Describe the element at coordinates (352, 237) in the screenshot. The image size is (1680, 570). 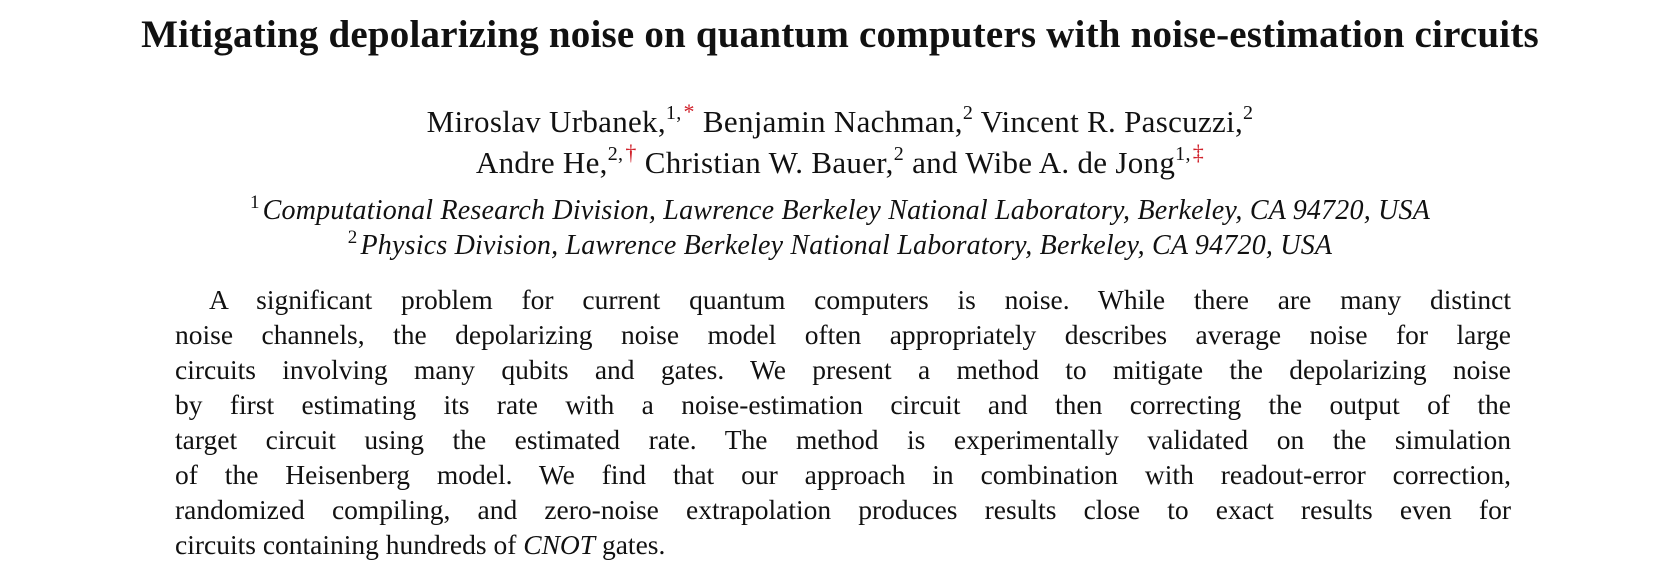
I see `affiliation-number: 2` at that location.